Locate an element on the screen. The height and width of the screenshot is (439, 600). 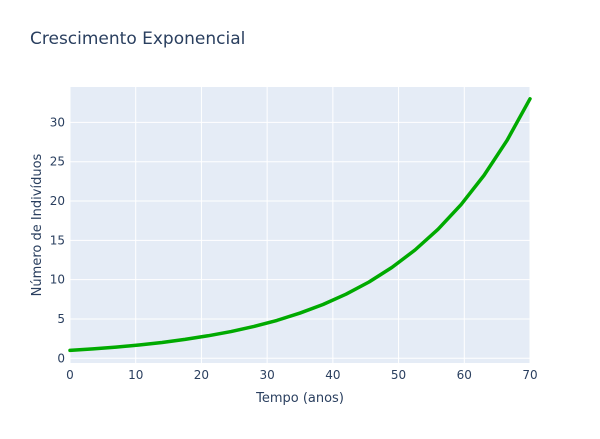
y-tick-label: 20 is located at coordinates (57, 201).